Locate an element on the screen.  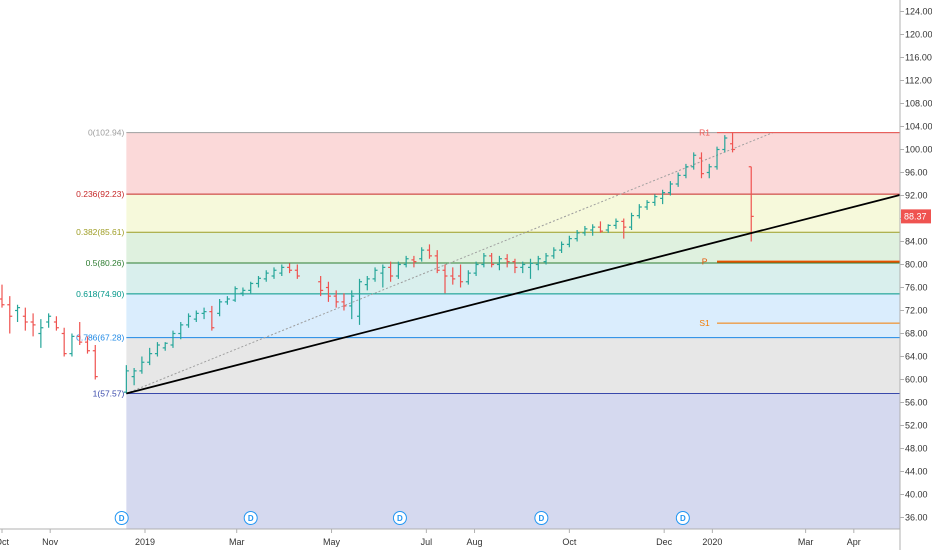
time-axis: Oct Nov 2019 Mar May Jul Aug Oct Dec 2020 Mar Apr is located at coordinates (450, 537).